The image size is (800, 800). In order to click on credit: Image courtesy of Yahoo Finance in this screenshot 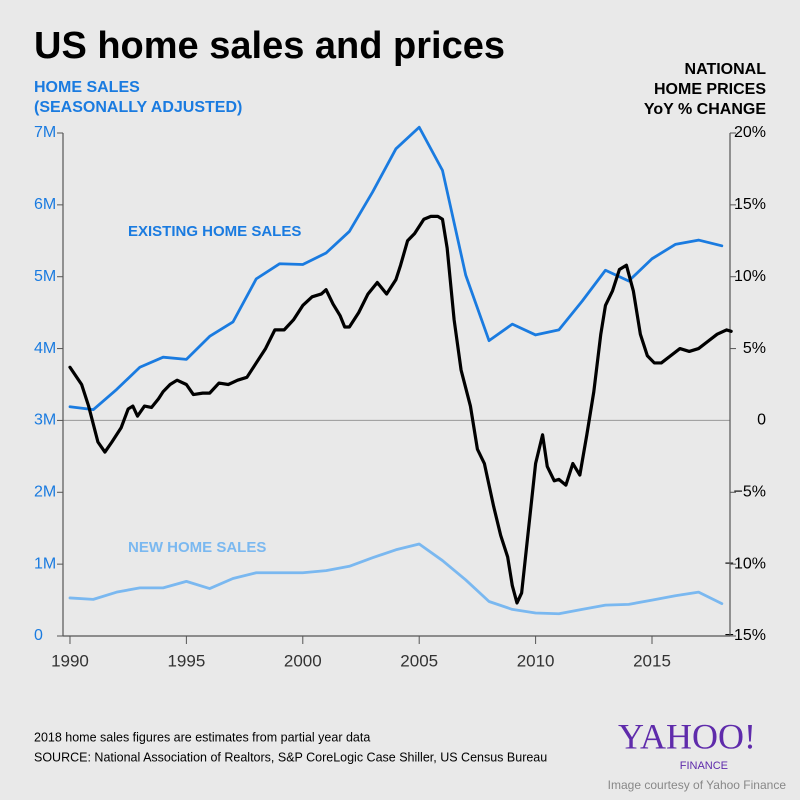, I will do `click(697, 785)`.